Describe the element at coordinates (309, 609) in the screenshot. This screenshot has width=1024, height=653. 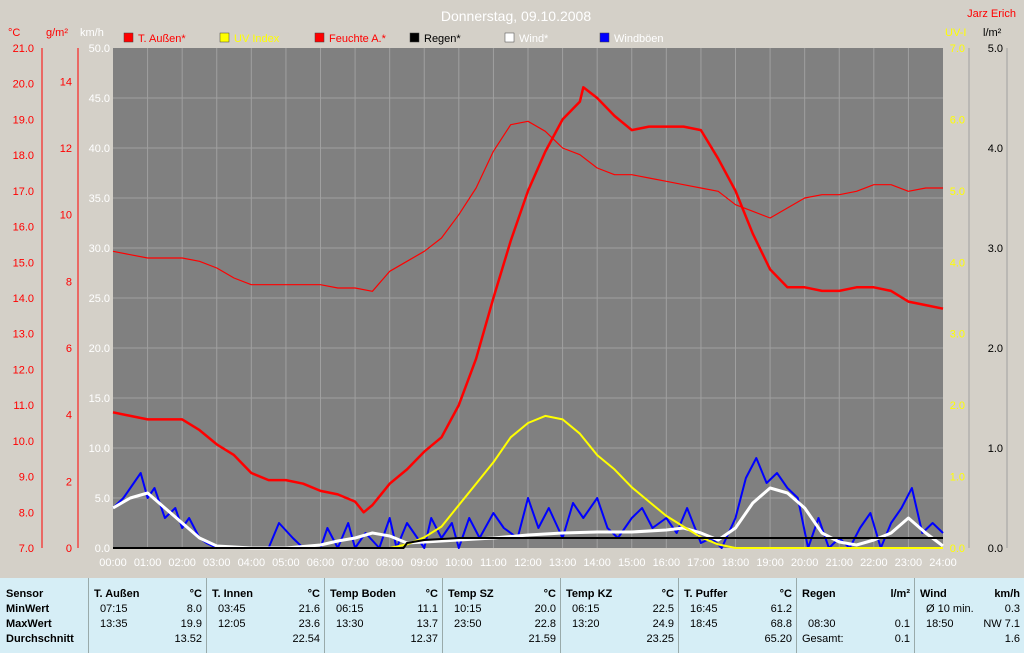
I see `table-min-value: 21.6` at that location.